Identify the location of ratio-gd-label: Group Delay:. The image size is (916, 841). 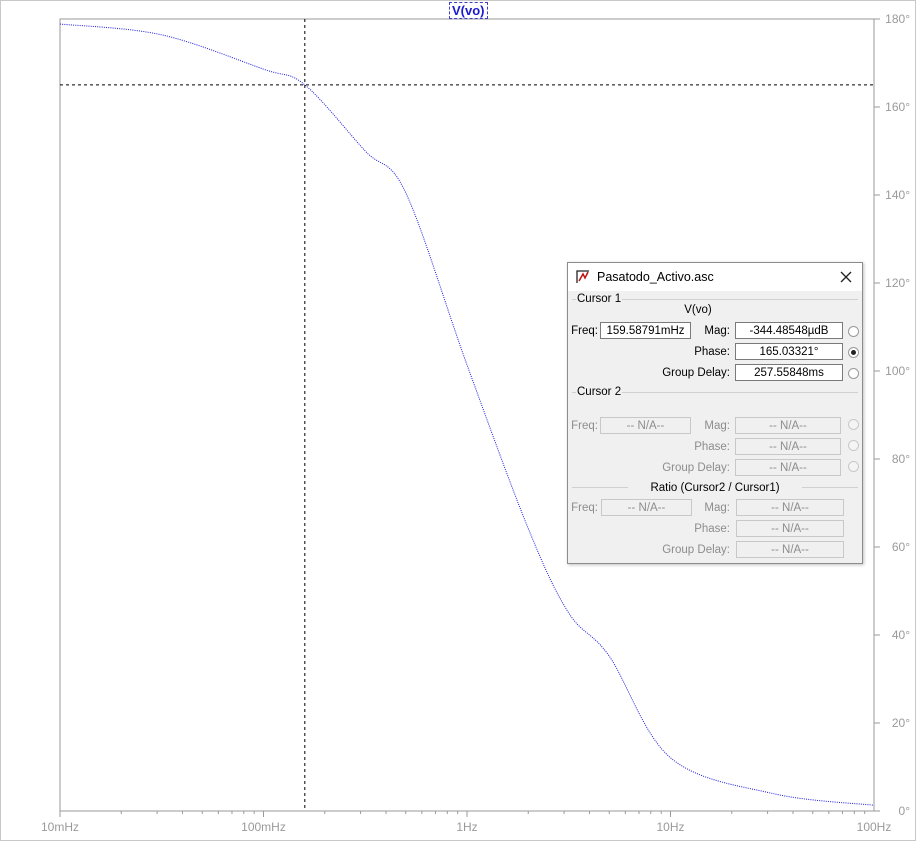
(696, 550).